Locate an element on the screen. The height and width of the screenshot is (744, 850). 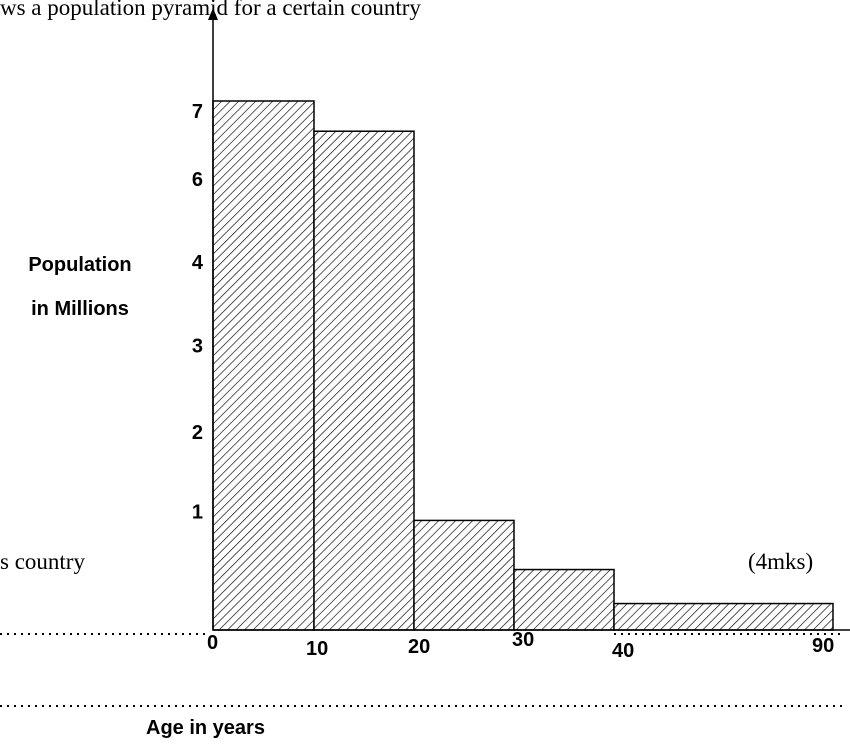
y-tick-label: 3 is located at coordinates (197, 346).